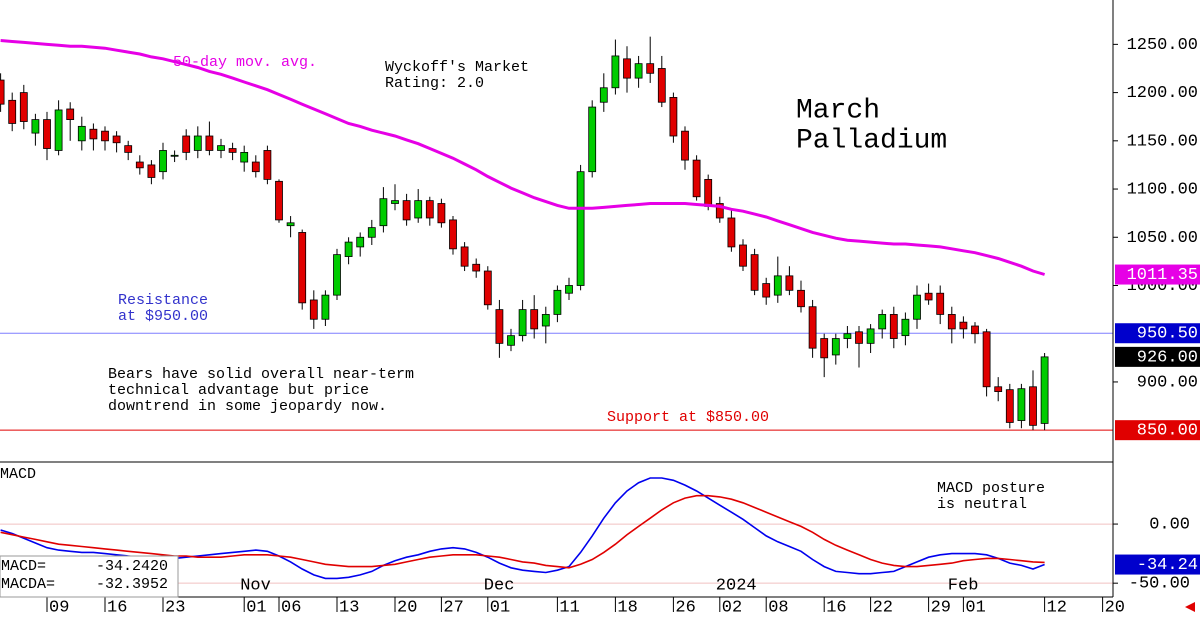 The height and width of the screenshot is (617, 1200). What do you see at coordinates (688, 417) in the screenshot?
I see `support-label: Support at $850.00` at bounding box center [688, 417].